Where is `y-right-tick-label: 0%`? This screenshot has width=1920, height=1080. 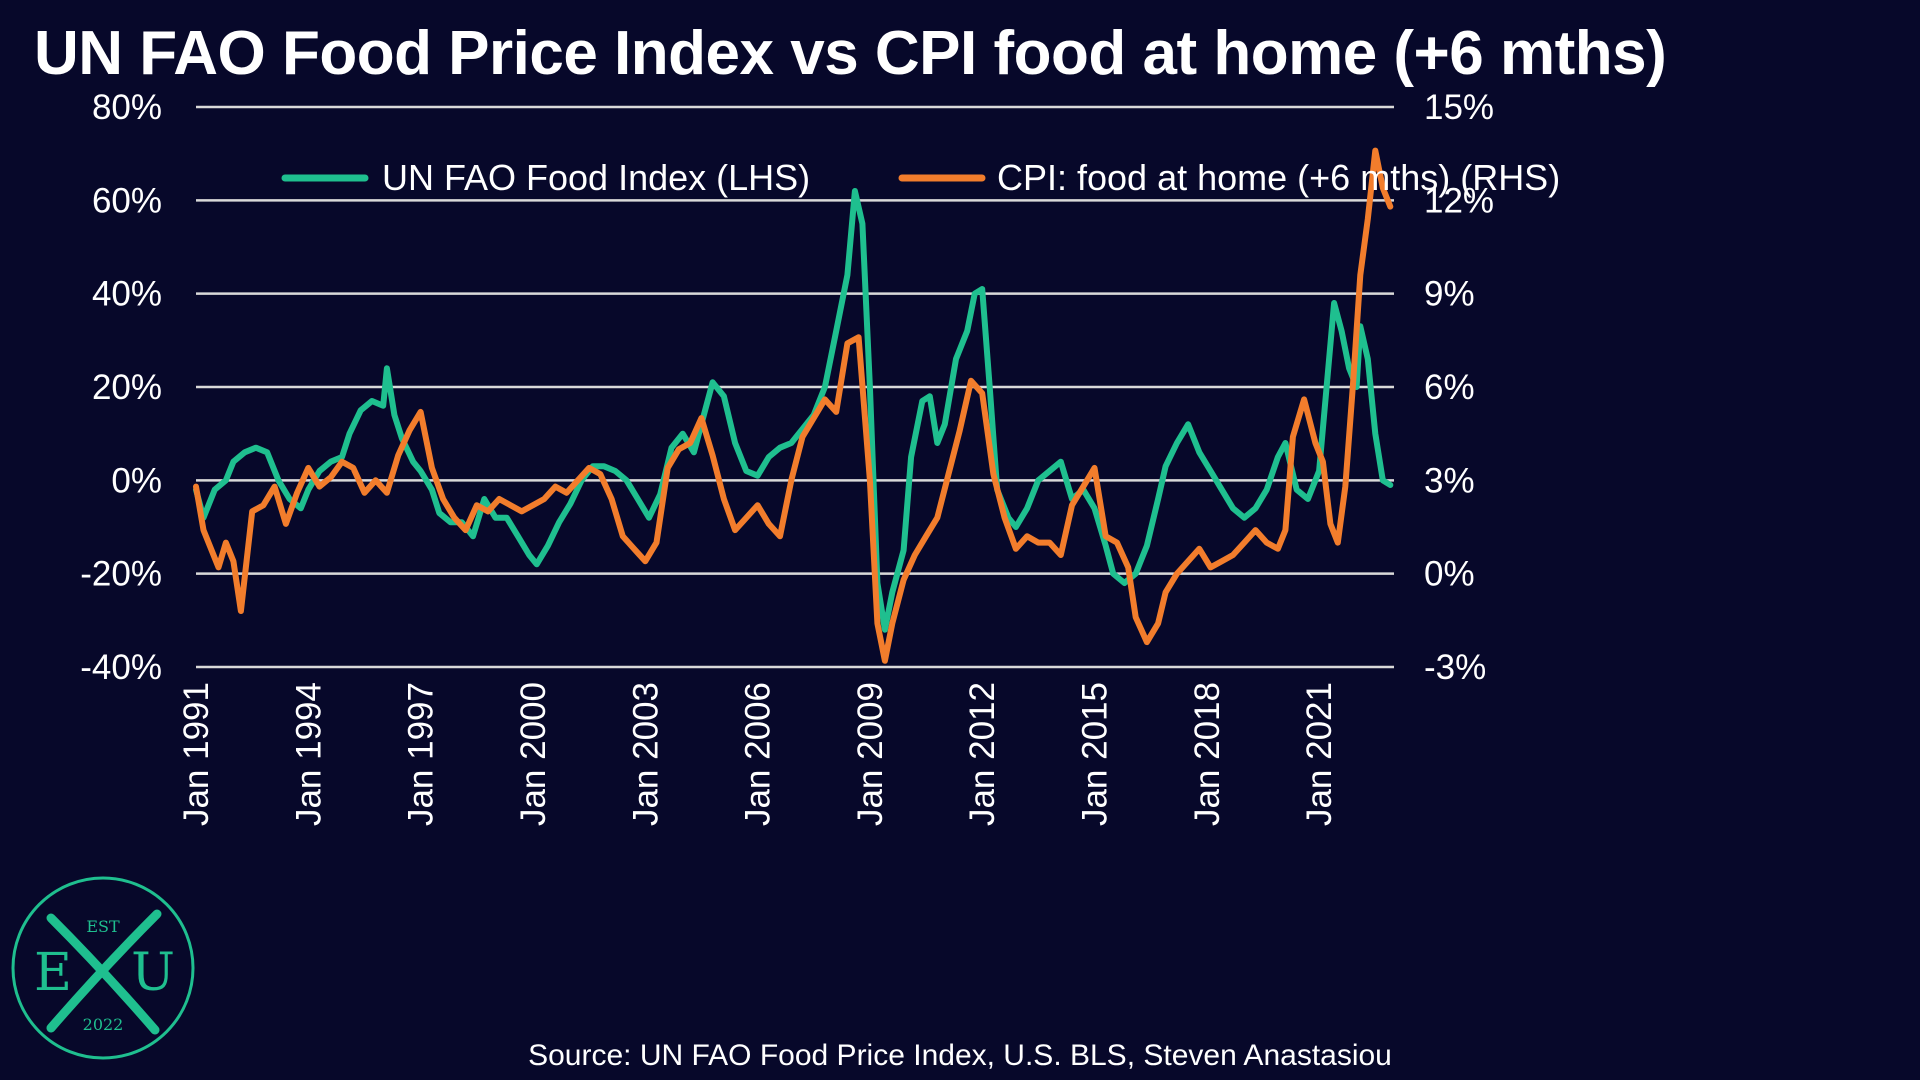
y-right-tick-label: 0% is located at coordinates (1449, 574).